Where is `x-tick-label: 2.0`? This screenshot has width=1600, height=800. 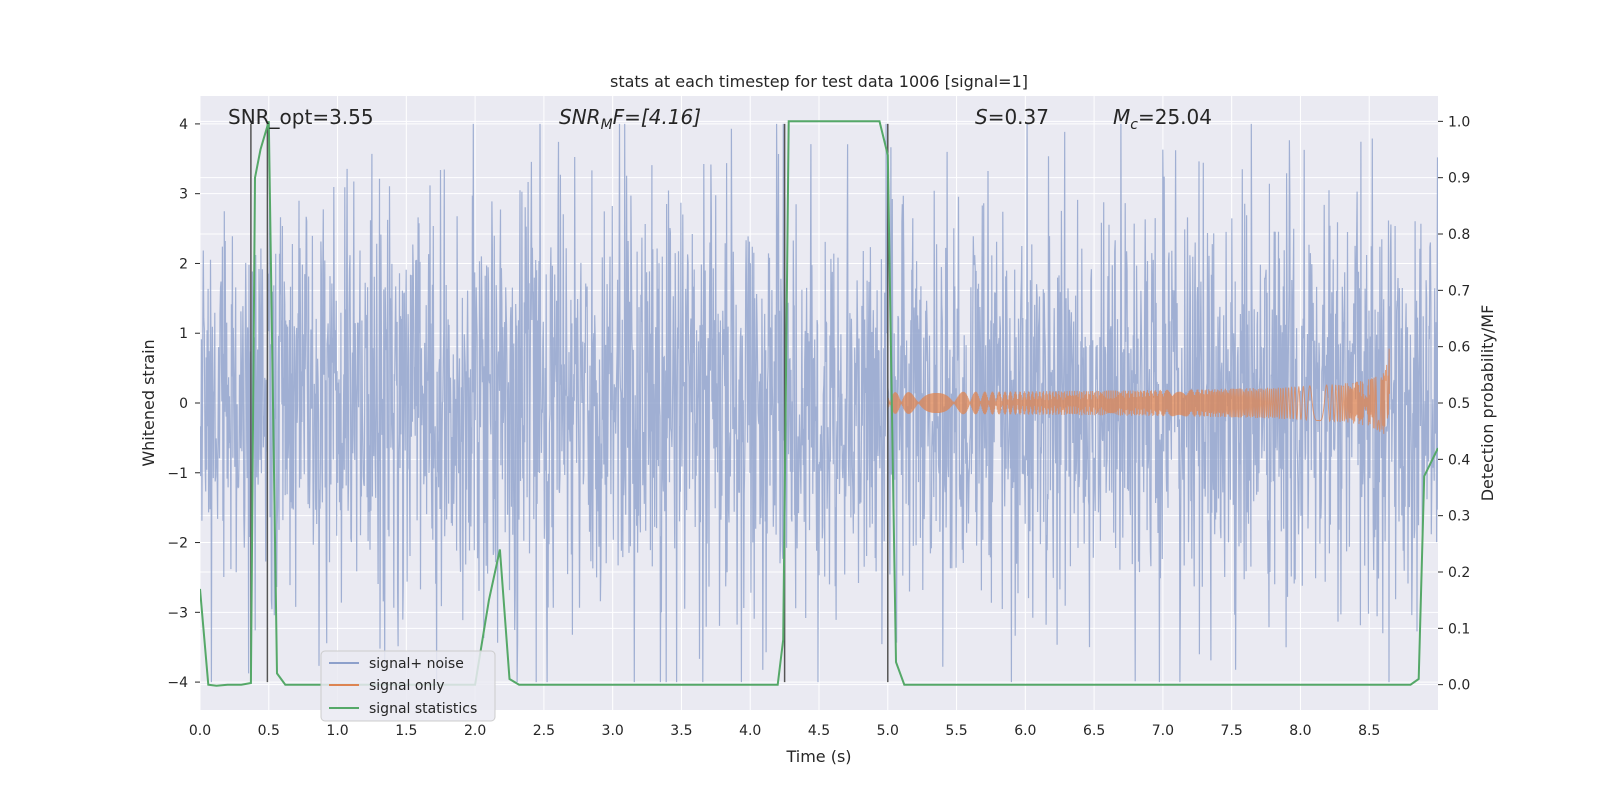 x-tick-label: 2.0 is located at coordinates (475, 731).